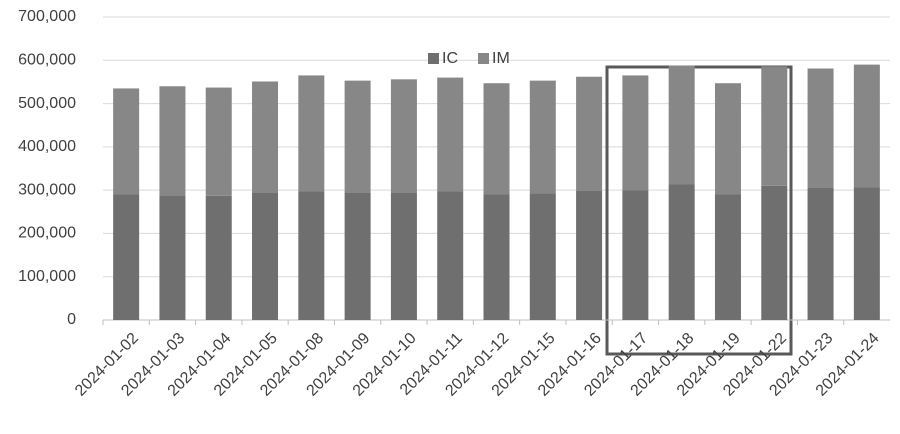  Describe the element at coordinates (699, 210) in the screenshot. I see `highlight-box` at that location.